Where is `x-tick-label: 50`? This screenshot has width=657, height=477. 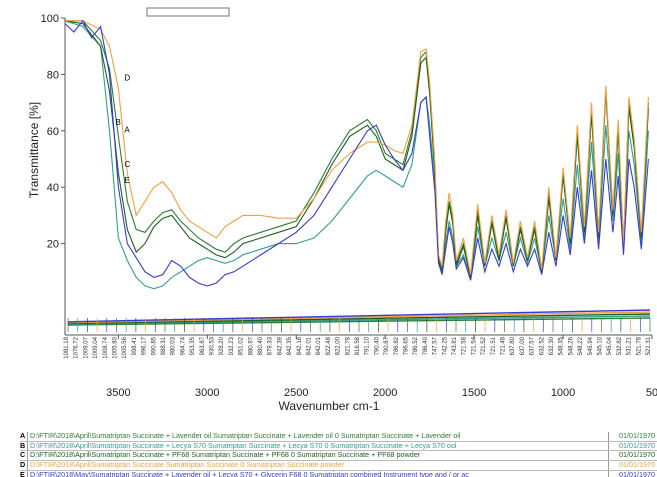 x-tick-label: 50 is located at coordinates (651, 393).